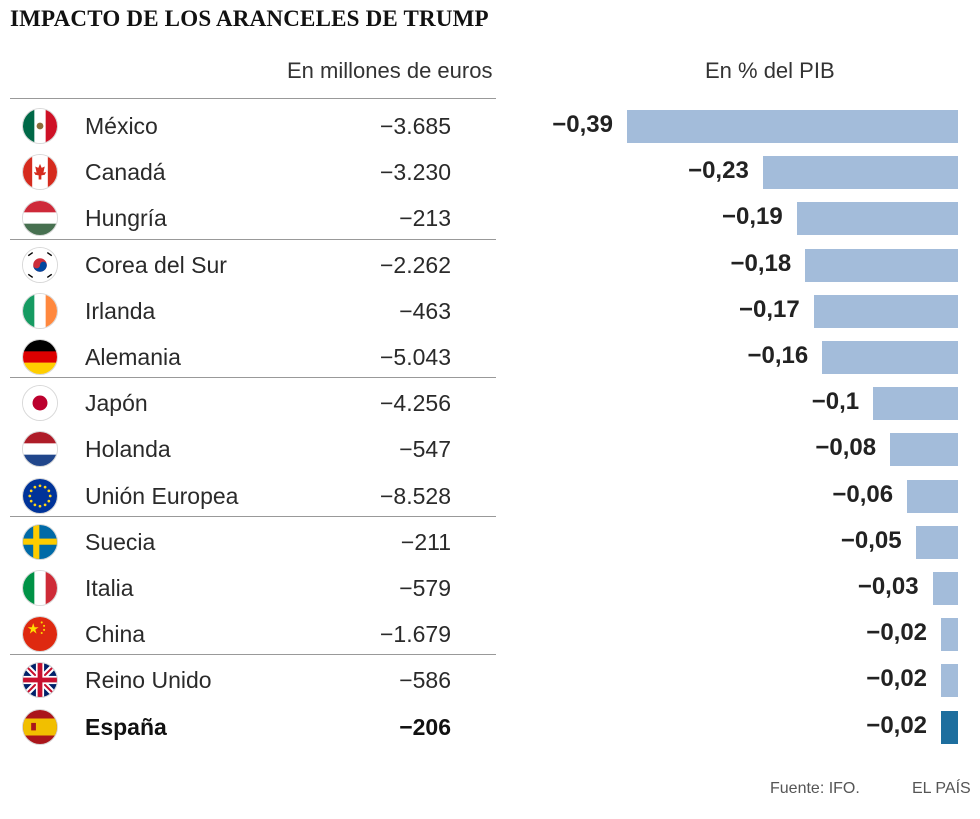 Image resolution: width=980 pixels, height=819 pixels. I want to click on table-row: Japón −4.256 −0,1, so click(490, 403).